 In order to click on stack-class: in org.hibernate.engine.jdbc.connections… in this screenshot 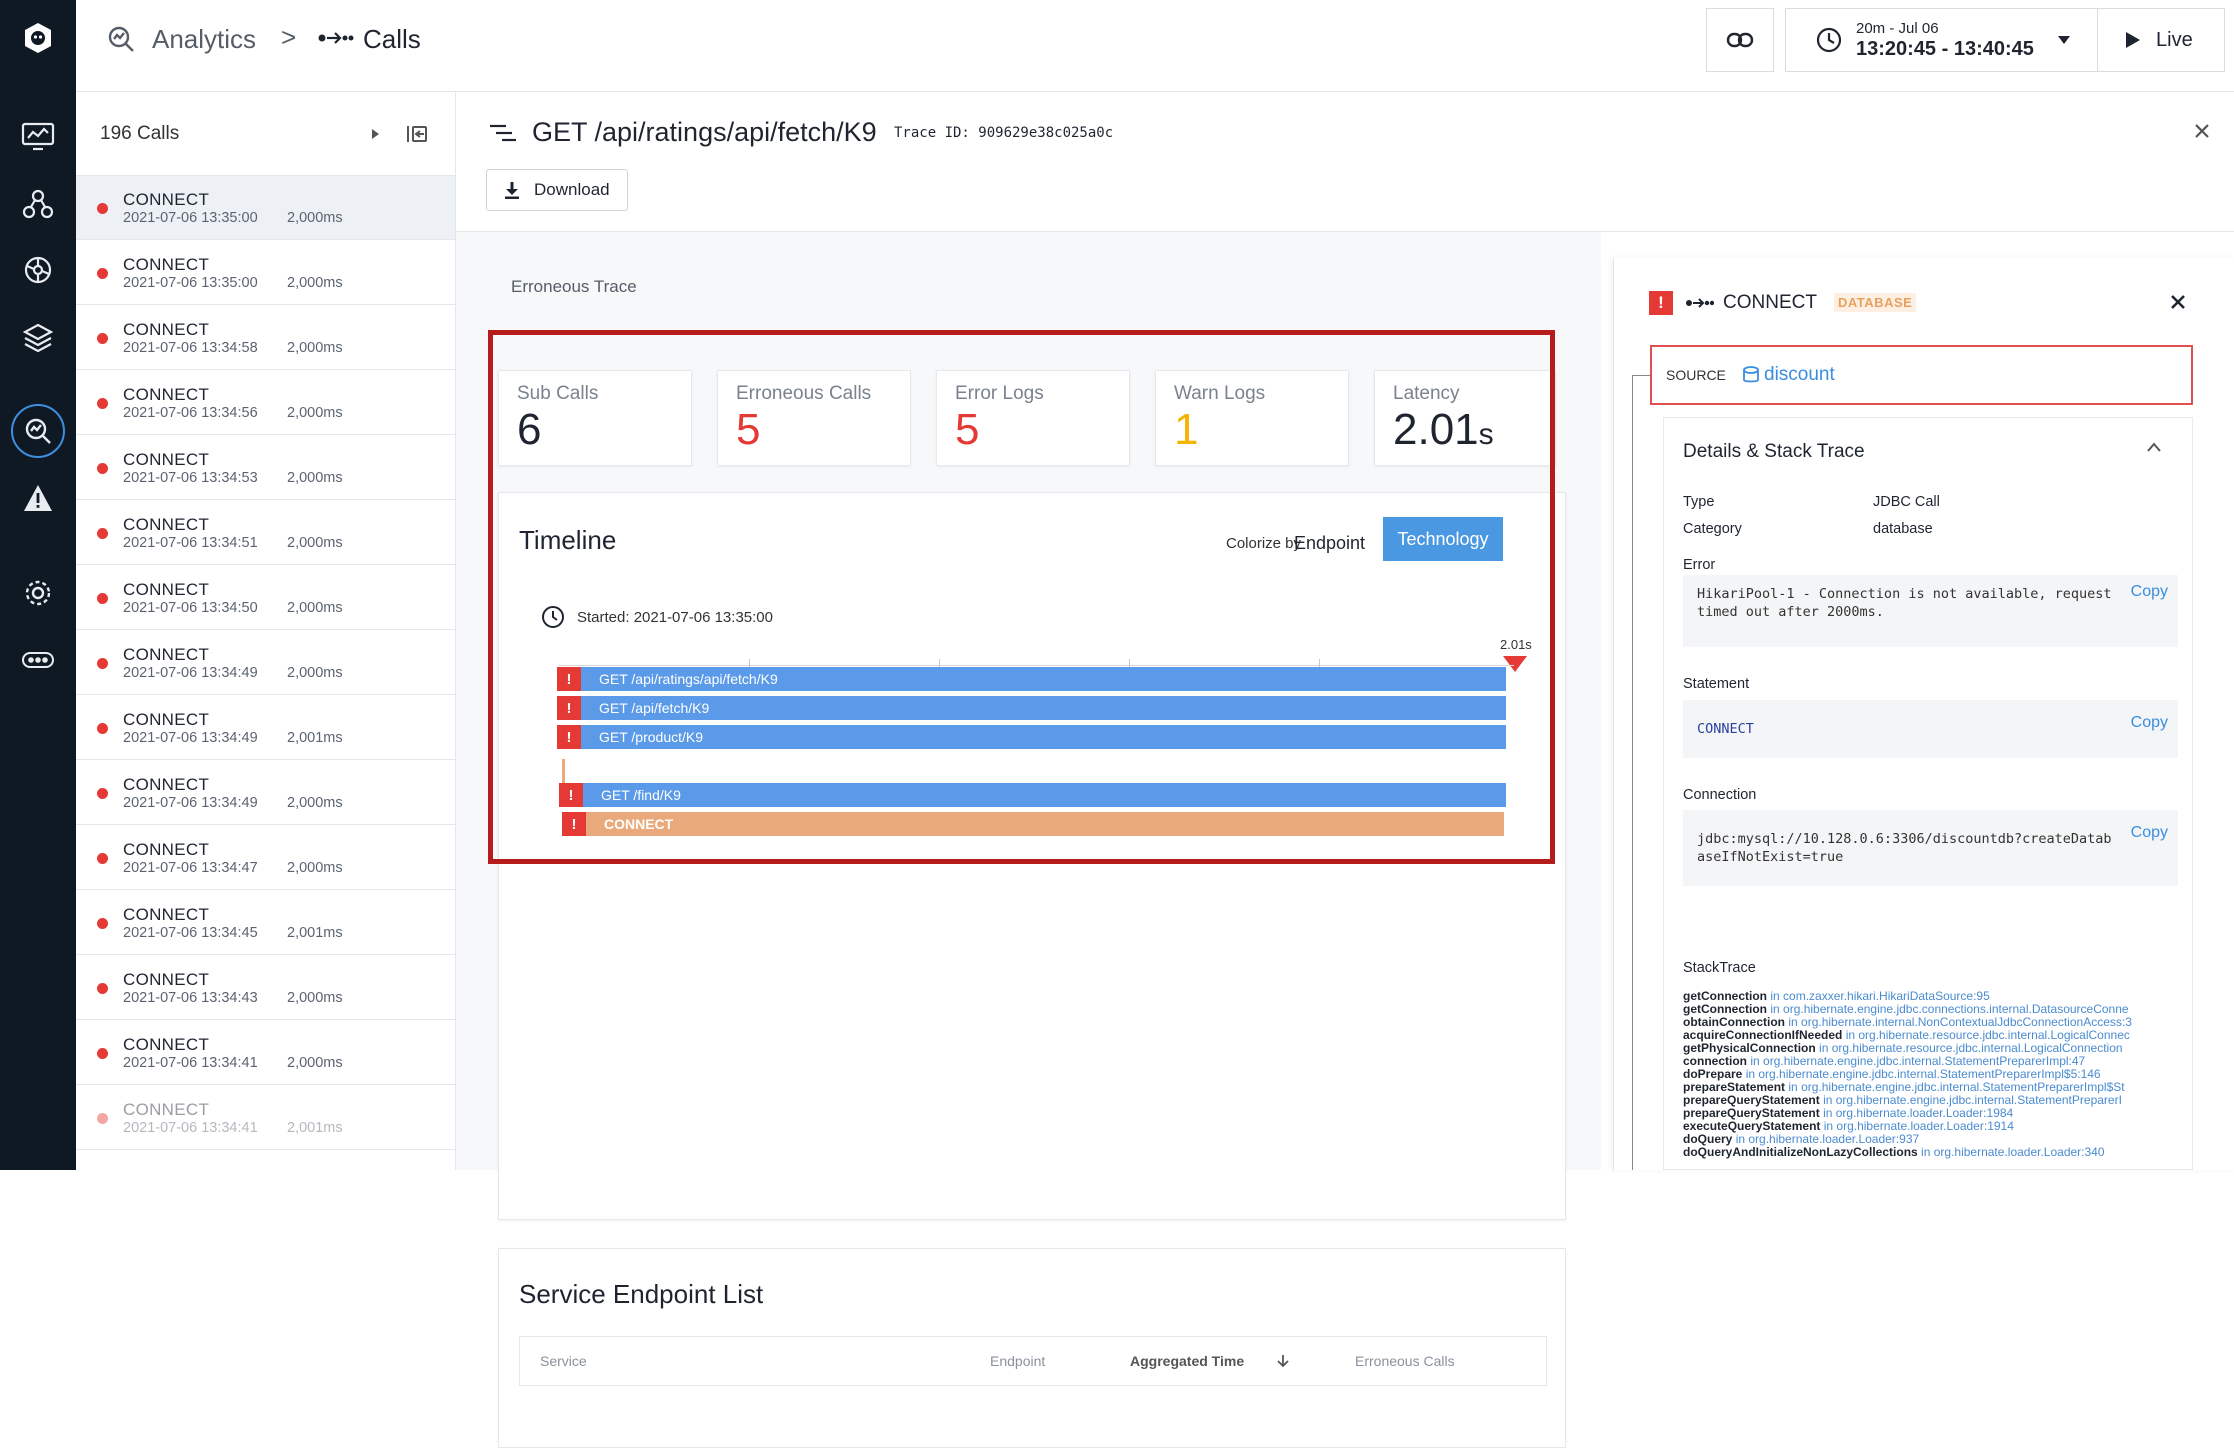, I will do `click(1949, 1009)`.